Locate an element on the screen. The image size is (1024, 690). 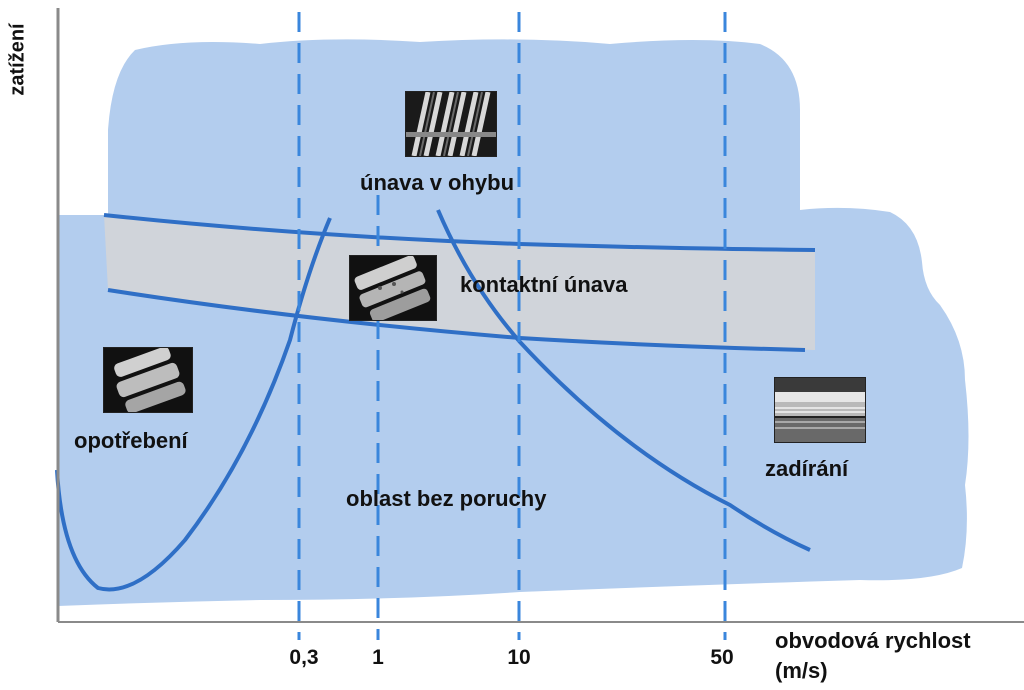
label-contact-fatigue: kontaktní únava is located at coordinates (544, 284).